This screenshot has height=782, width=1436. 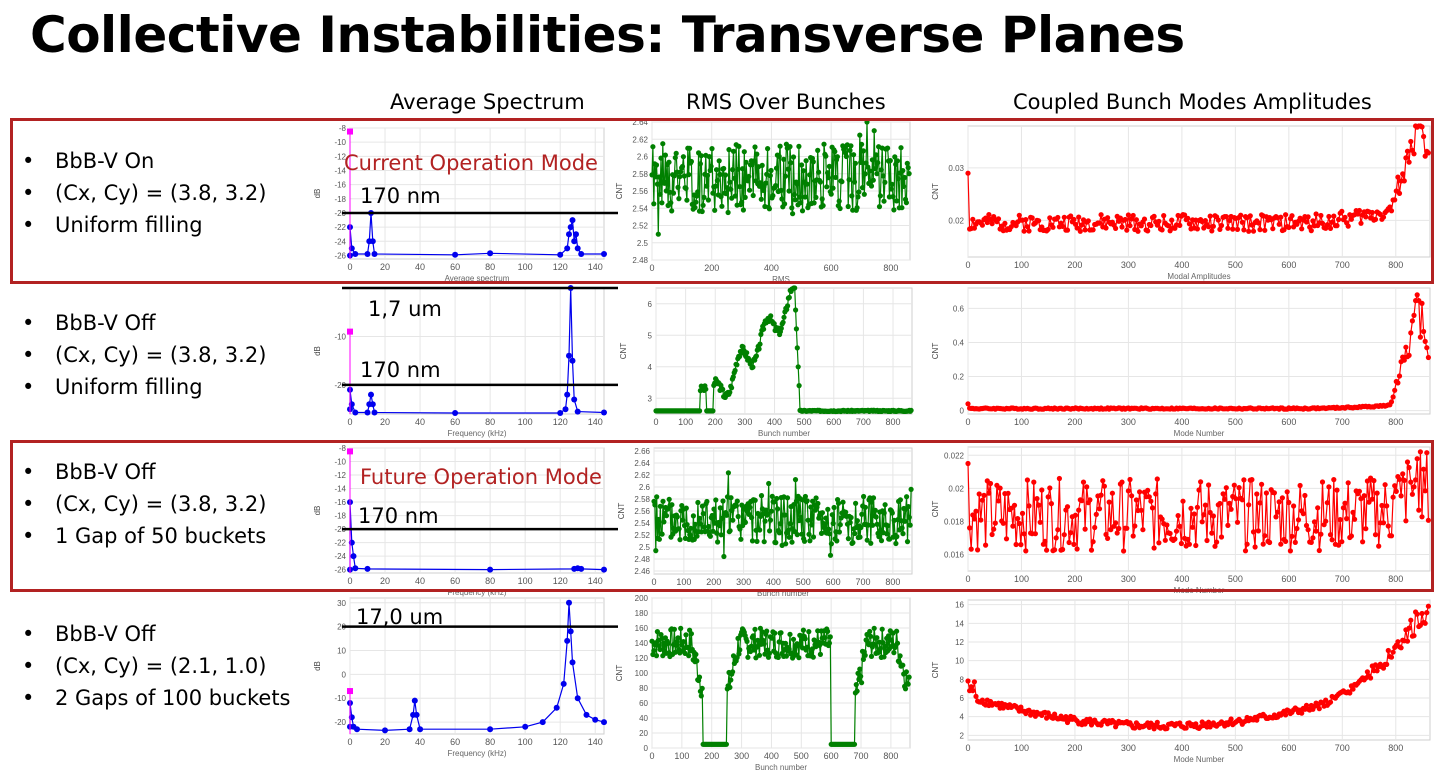 What do you see at coordinates (340, 570) in the screenshot?
I see `y-tick-label: -26` at bounding box center [340, 570].